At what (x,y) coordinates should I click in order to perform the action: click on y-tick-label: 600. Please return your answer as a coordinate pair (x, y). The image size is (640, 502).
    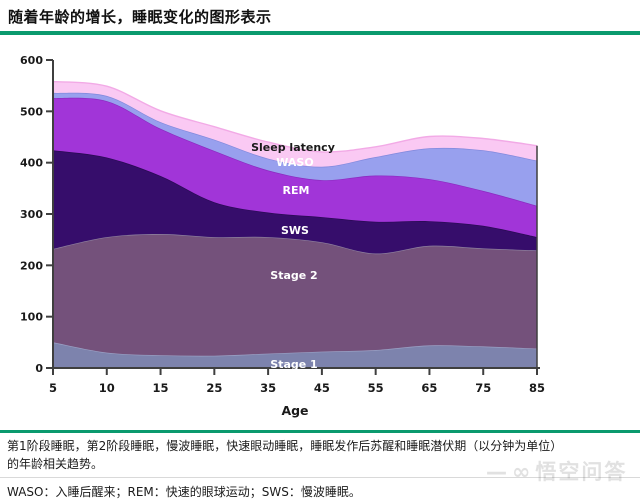
    Looking at the image, I should click on (31, 61).